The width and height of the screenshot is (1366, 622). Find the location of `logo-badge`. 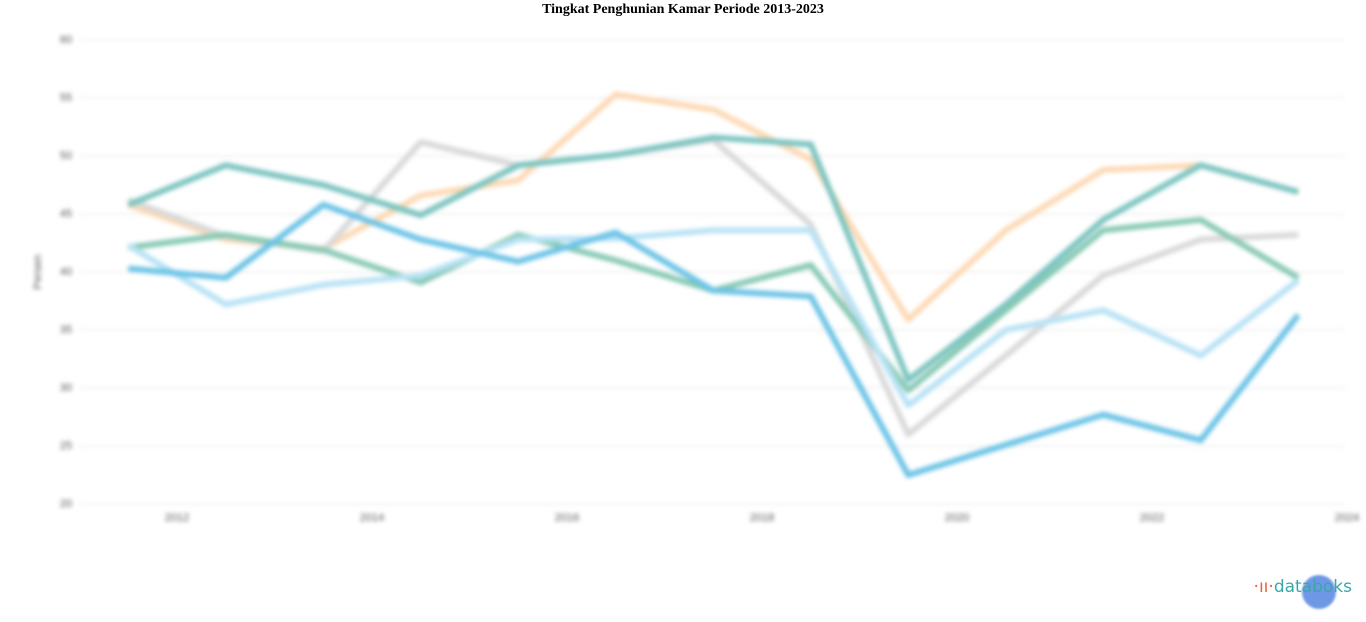

logo-badge is located at coordinates (1319, 592).